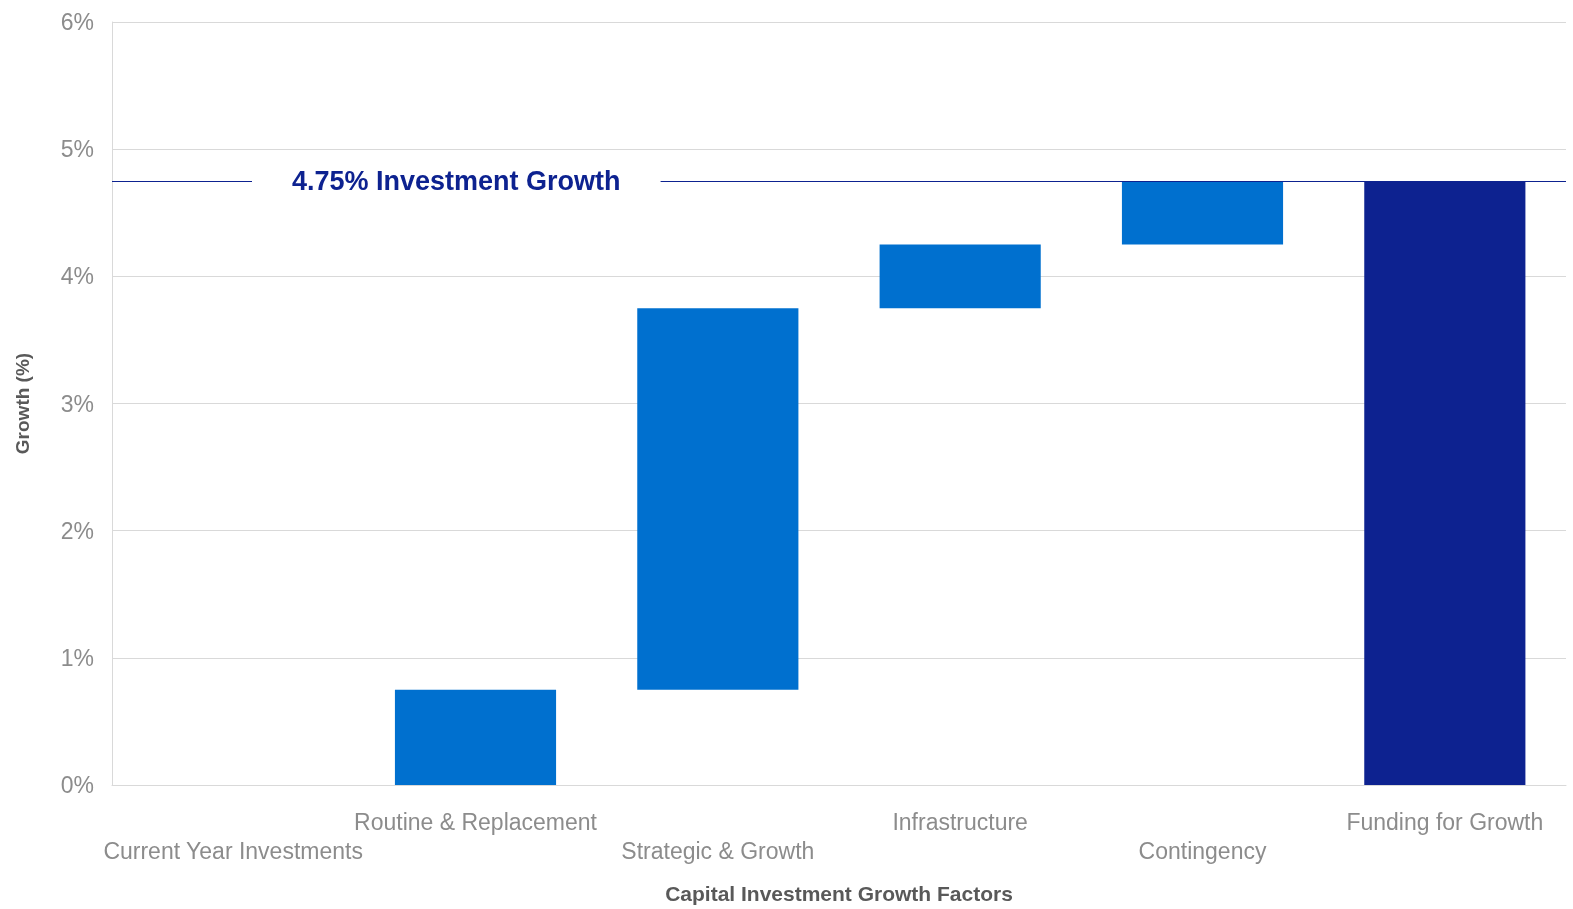 The image size is (1573, 909). I want to click on x-axis-title: Capital Investment Growth Factors, so click(839, 893).